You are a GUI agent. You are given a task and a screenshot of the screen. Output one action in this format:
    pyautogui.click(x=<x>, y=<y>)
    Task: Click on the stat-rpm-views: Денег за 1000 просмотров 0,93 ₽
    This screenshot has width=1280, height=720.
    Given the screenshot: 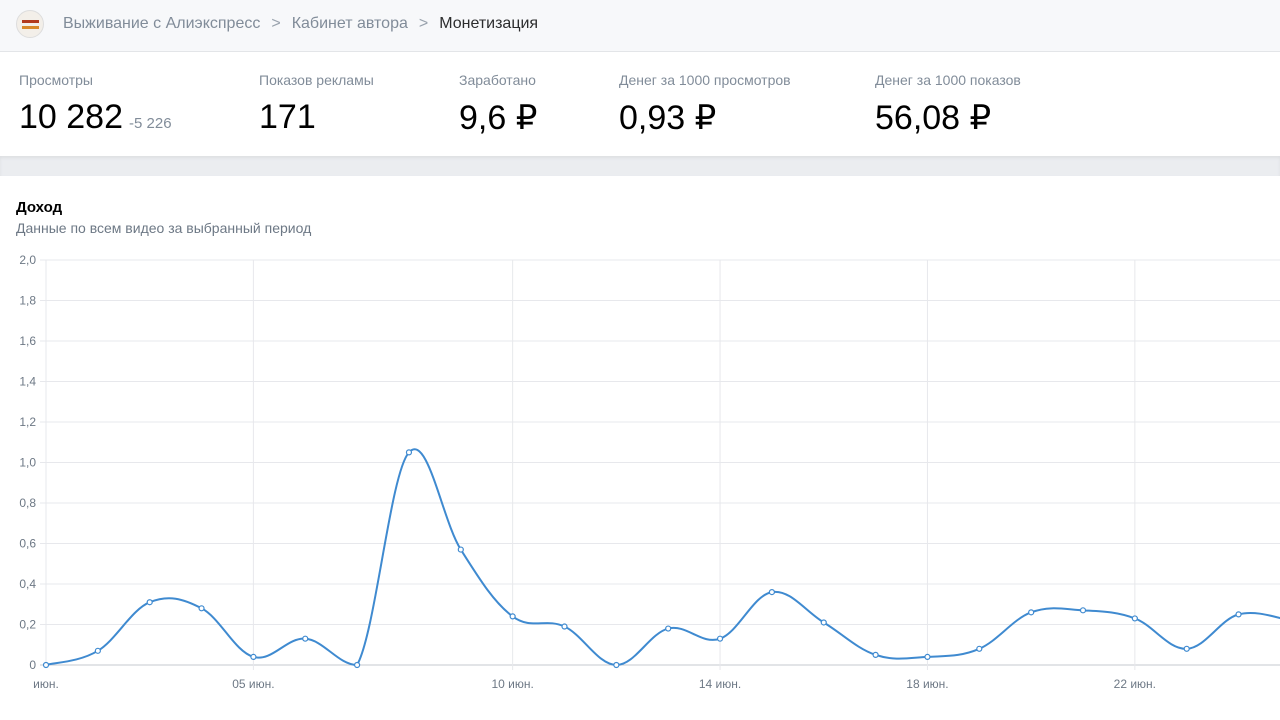 What is the action you would take?
    pyautogui.click(x=705, y=105)
    